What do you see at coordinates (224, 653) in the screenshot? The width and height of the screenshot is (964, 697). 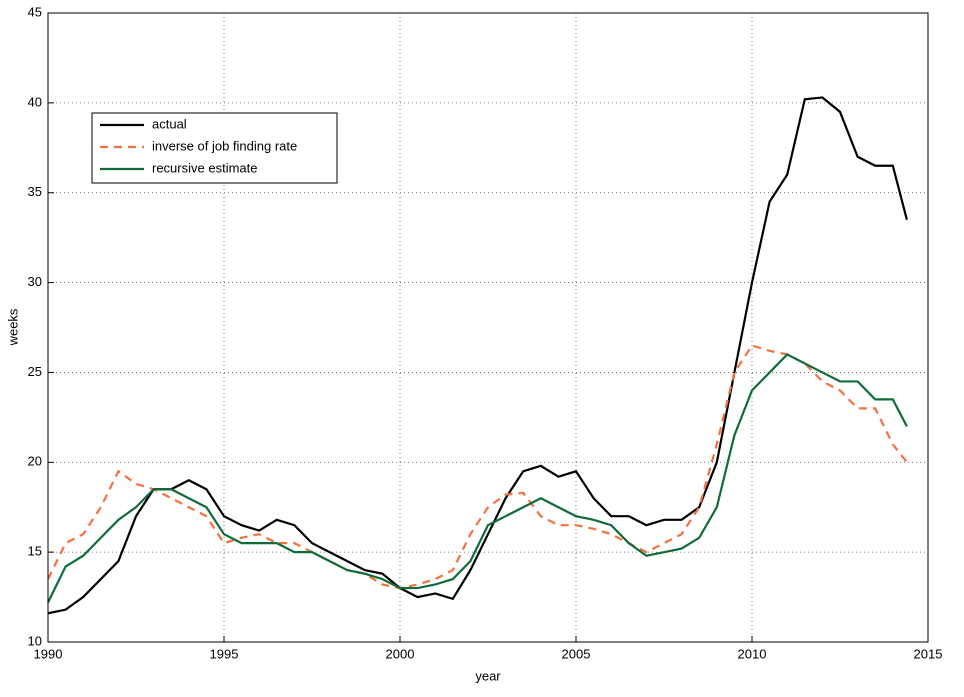 I see `x-tick-label: 1995` at bounding box center [224, 653].